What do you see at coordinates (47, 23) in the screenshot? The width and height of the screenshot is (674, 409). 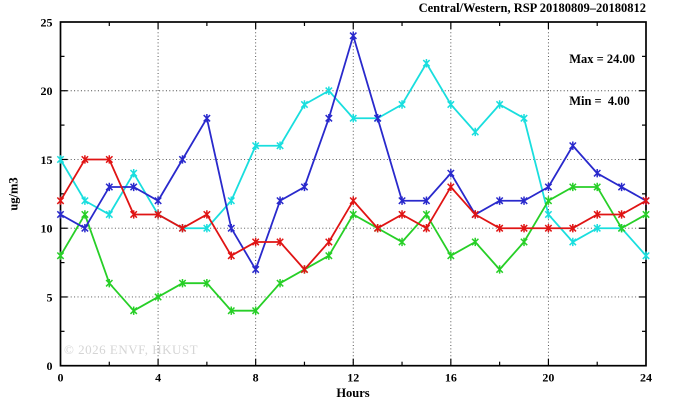 I see `y-tick-label: 25` at bounding box center [47, 23].